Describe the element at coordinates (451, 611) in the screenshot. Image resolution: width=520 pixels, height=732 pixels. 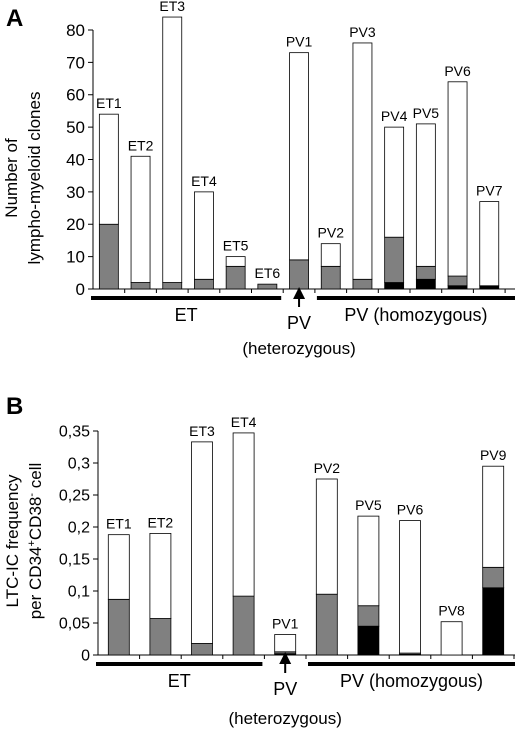
I see `panel-b-bar-label: PV8` at that location.